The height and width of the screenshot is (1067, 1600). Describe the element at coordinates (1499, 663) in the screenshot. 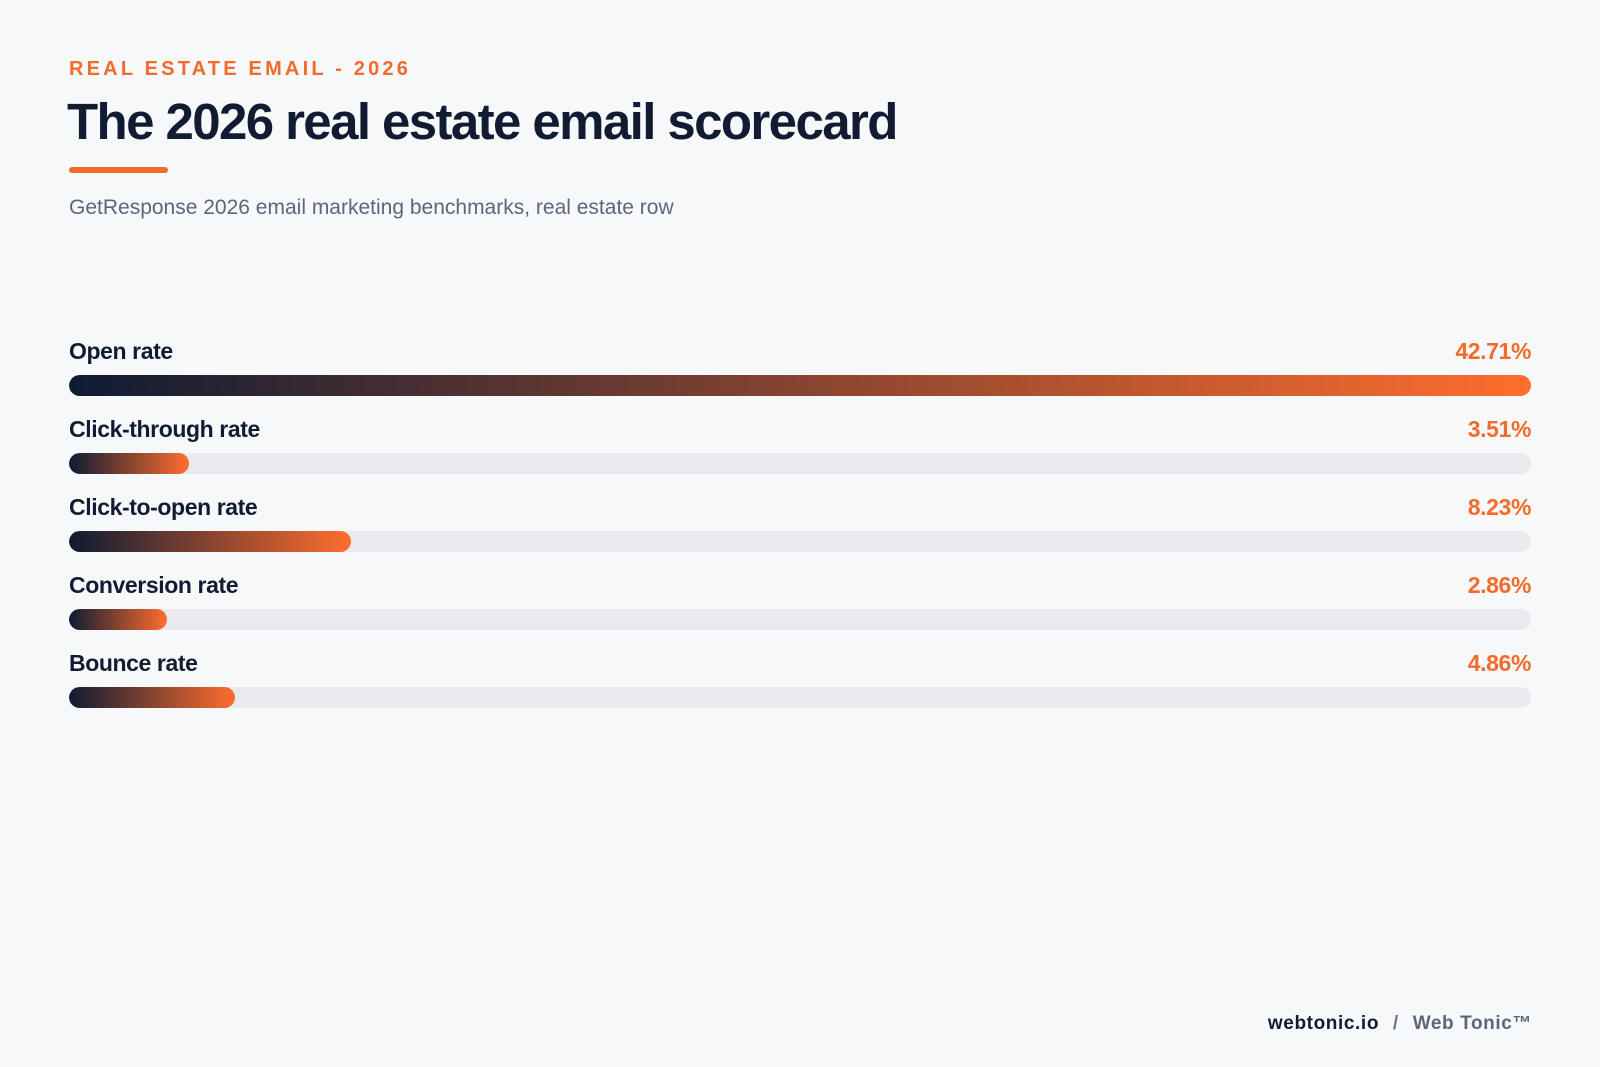

I see `bar-value-label: 4.86%` at that location.